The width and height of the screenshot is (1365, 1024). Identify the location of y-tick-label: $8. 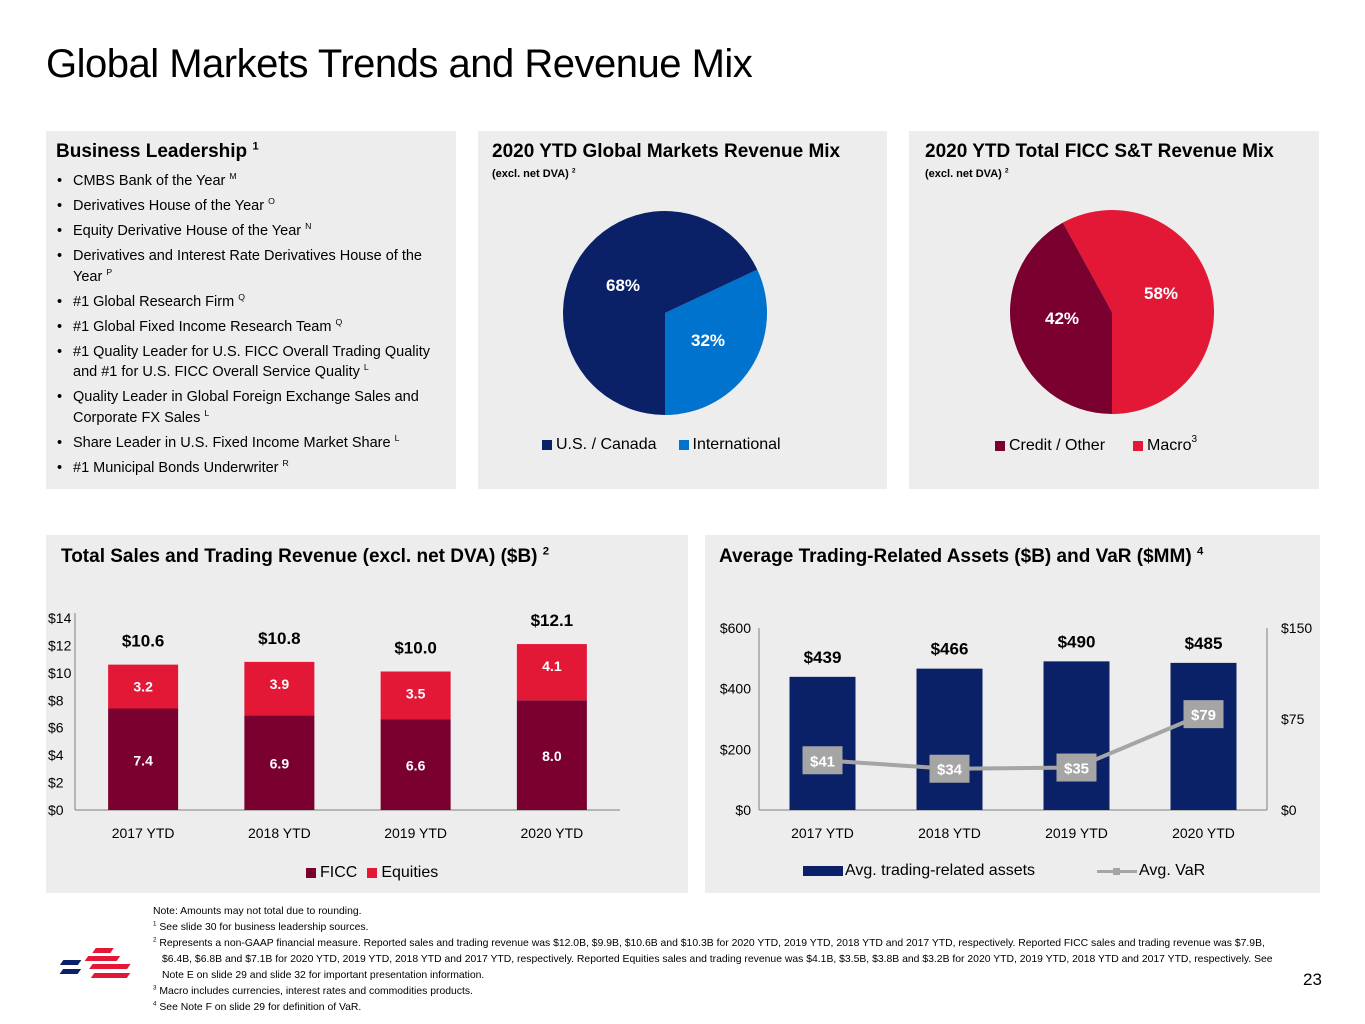
(56, 700).